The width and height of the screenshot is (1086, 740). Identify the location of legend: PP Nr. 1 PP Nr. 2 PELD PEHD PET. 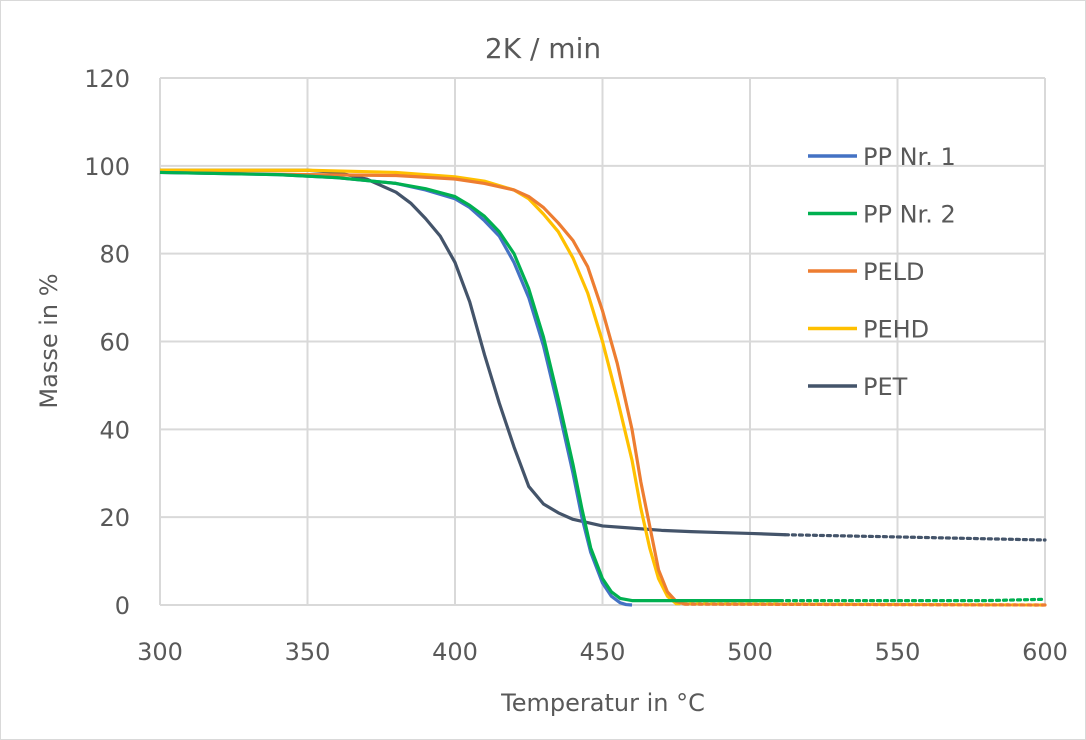
(882, 272).